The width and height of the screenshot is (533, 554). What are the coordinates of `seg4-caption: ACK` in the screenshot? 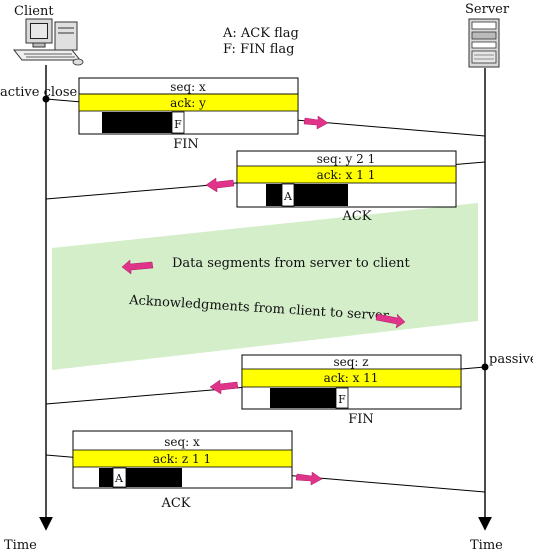 It's located at (175, 503).